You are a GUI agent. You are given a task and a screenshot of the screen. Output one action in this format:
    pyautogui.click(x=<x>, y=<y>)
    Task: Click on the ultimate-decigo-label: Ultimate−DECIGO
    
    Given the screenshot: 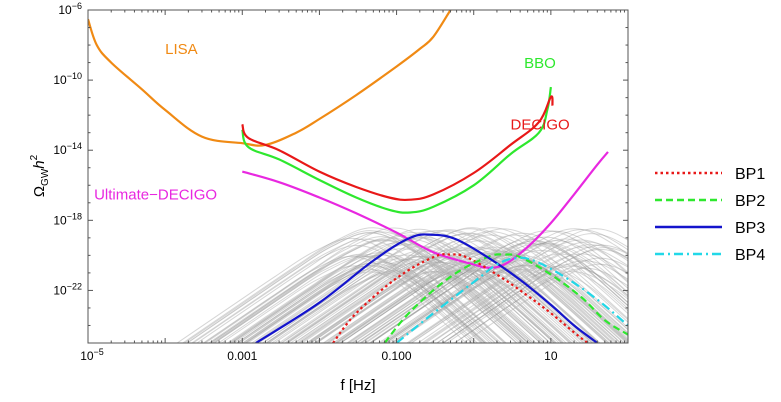 What is the action you would take?
    pyautogui.click(x=155, y=195)
    